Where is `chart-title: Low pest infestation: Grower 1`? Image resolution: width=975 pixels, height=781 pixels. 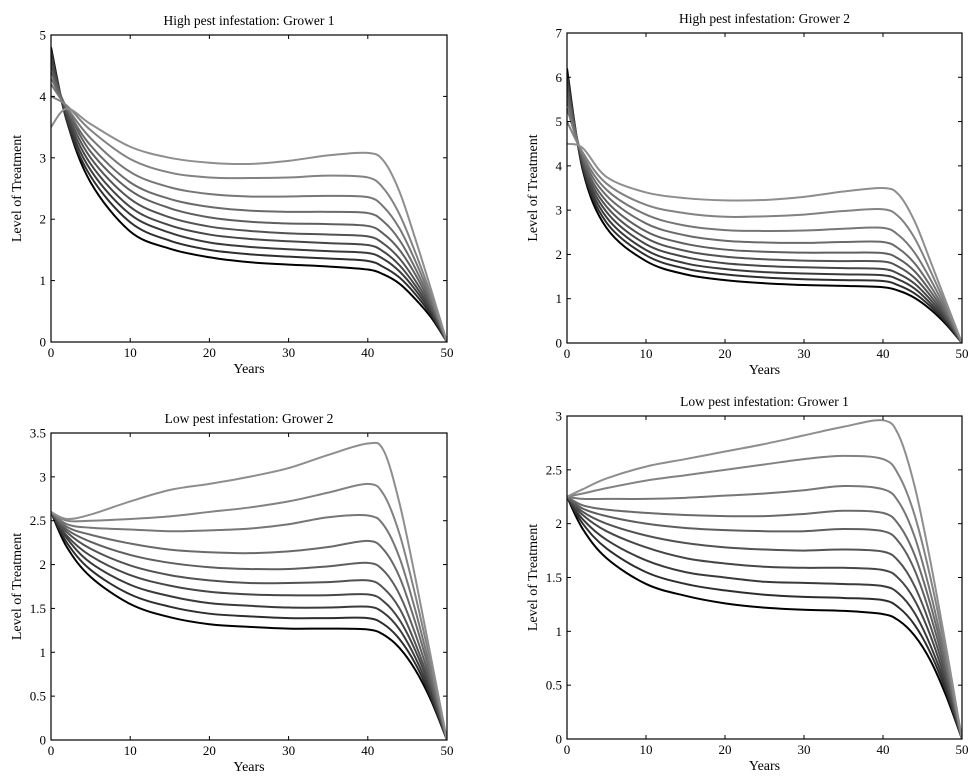 chart-title: Low pest infestation: Grower 1 is located at coordinates (764, 401).